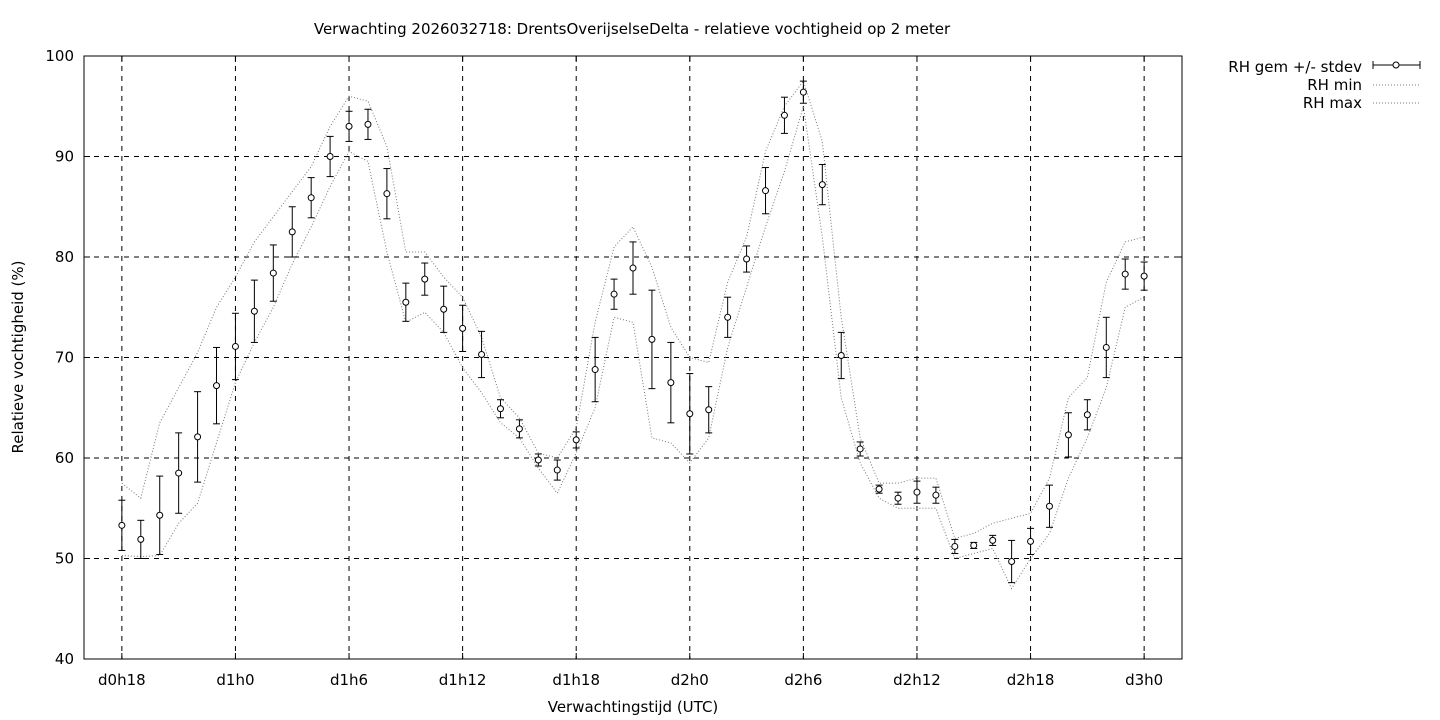 This screenshot has height=720, width=1440. Describe the element at coordinates (576, 680) in the screenshot. I see `x-tick-label: d1h18` at that location.